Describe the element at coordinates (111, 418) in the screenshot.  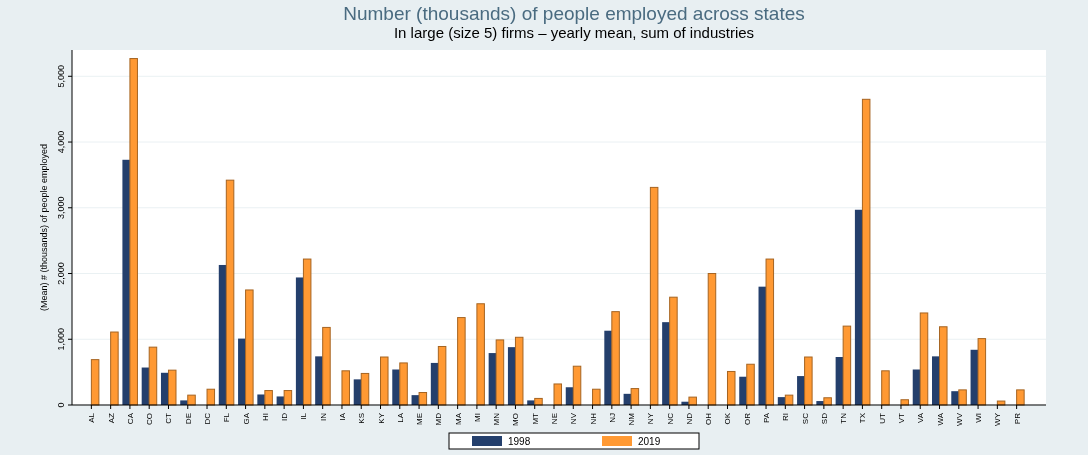
I see `x-tick-label: AZ` at that location.